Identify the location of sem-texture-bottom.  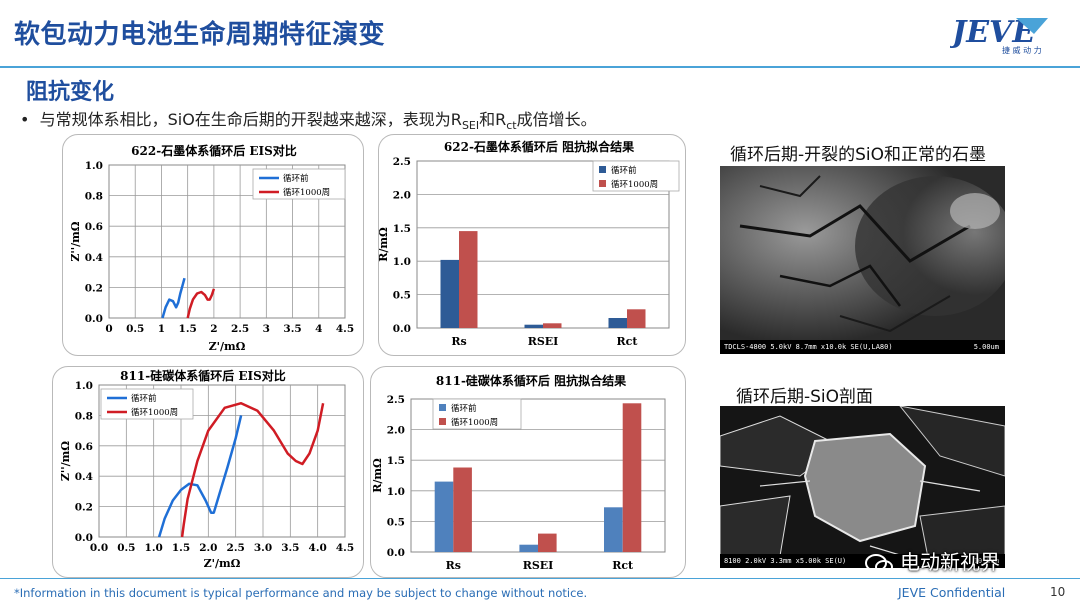
(862, 487).